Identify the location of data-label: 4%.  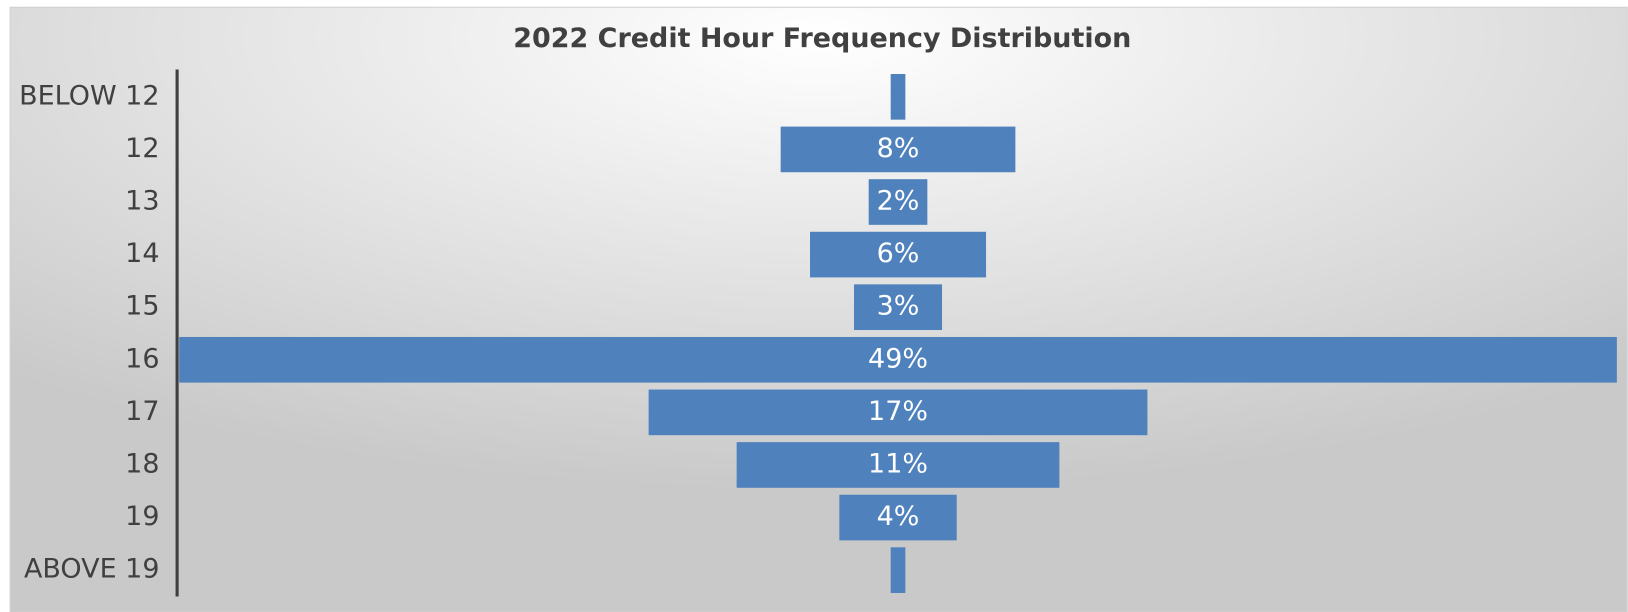
(898, 516).